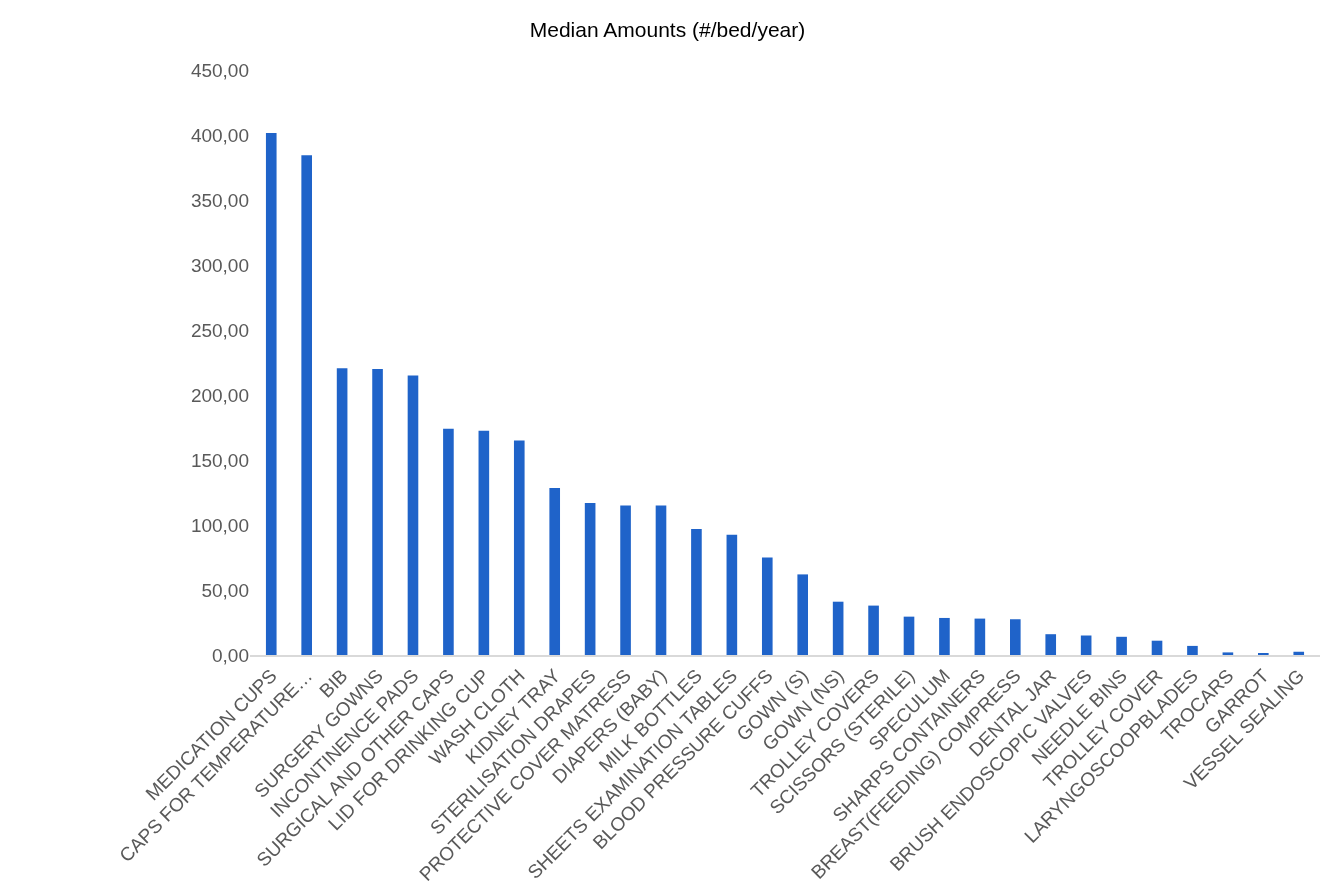 The width and height of the screenshot is (1335, 895). What do you see at coordinates (667, 30) in the screenshot?
I see `chart-title: Median Amounts (#/bed/year)` at bounding box center [667, 30].